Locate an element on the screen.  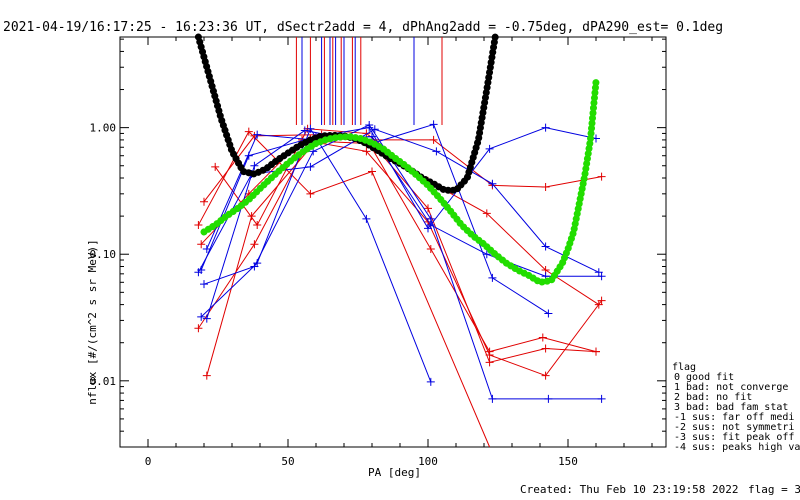
legend-entry: -2 sus: not symmetri is located at coordinates (734, 427).